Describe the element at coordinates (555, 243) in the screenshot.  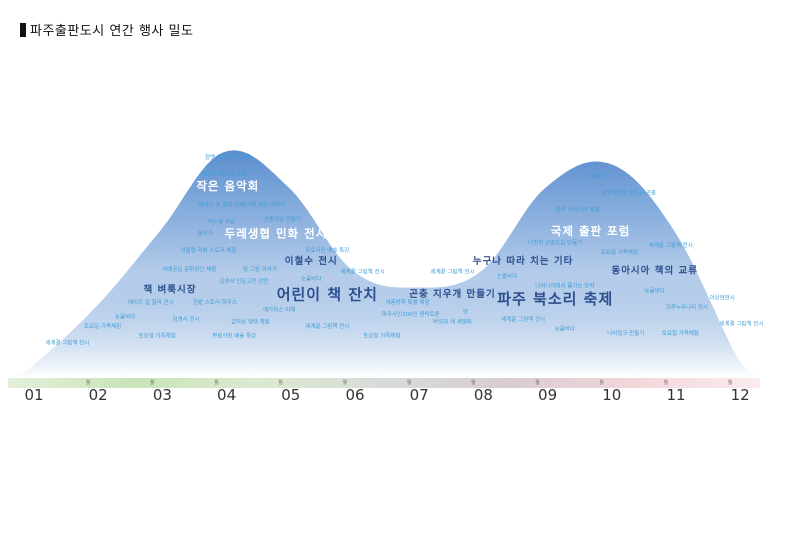
I see `event-label: 나만의 곤충도감 만들기` at that location.